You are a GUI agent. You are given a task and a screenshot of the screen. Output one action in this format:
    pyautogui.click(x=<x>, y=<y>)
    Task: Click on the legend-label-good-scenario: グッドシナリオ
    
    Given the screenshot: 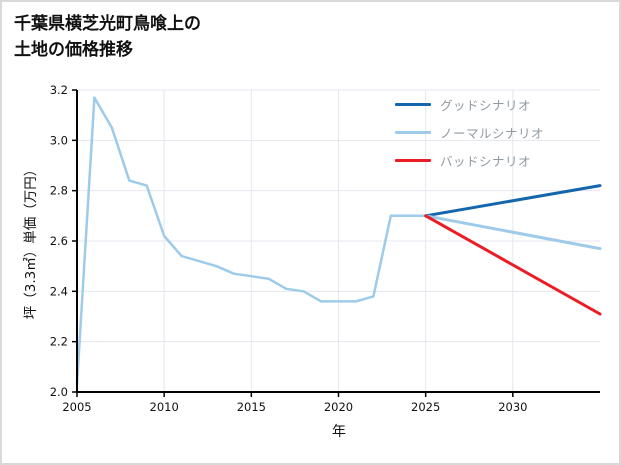 What is the action you would take?
    pyautogui.click(x=486, y=105)
    